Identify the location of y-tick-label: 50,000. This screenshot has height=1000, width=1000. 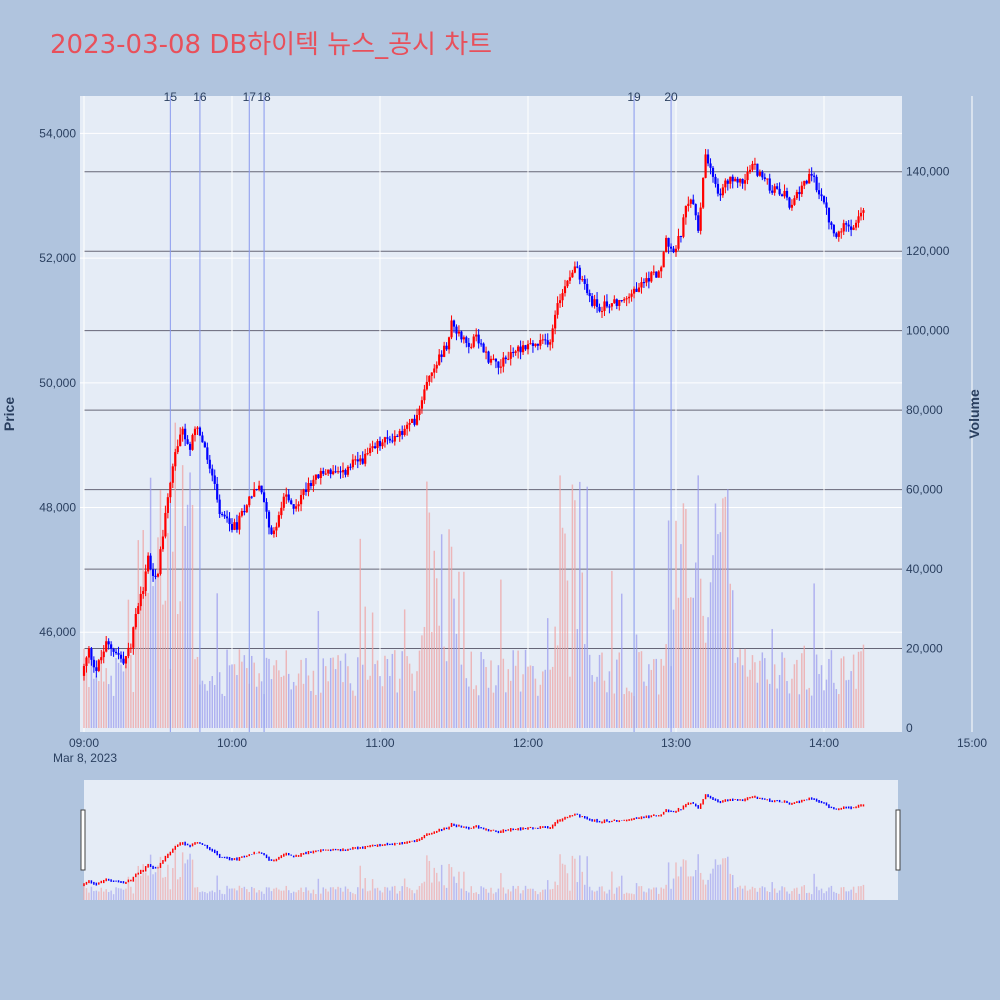
(57, 383).